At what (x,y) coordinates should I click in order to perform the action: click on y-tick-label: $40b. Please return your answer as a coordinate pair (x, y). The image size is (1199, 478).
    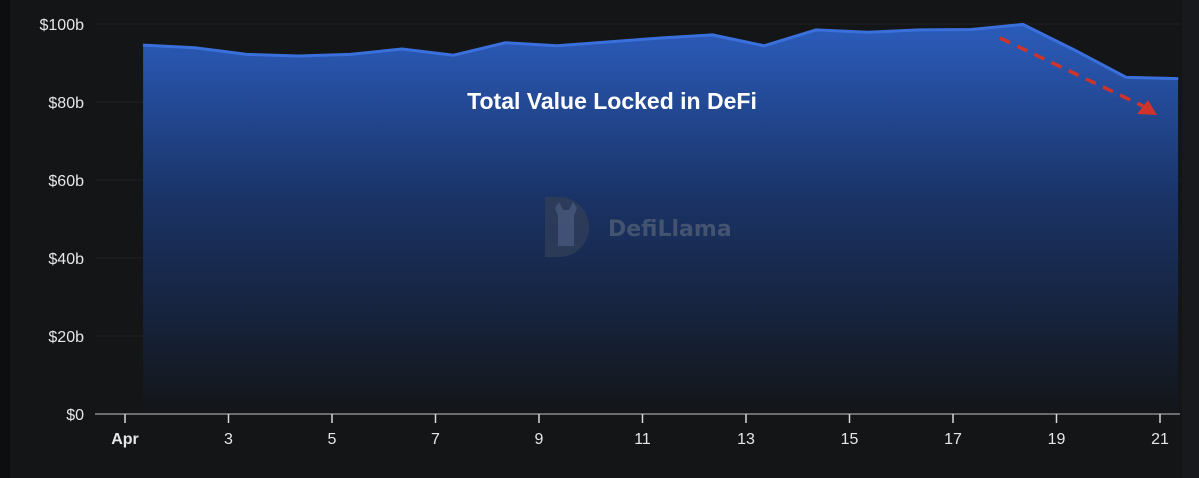
    Looking at the image, I should click on (66, 259).